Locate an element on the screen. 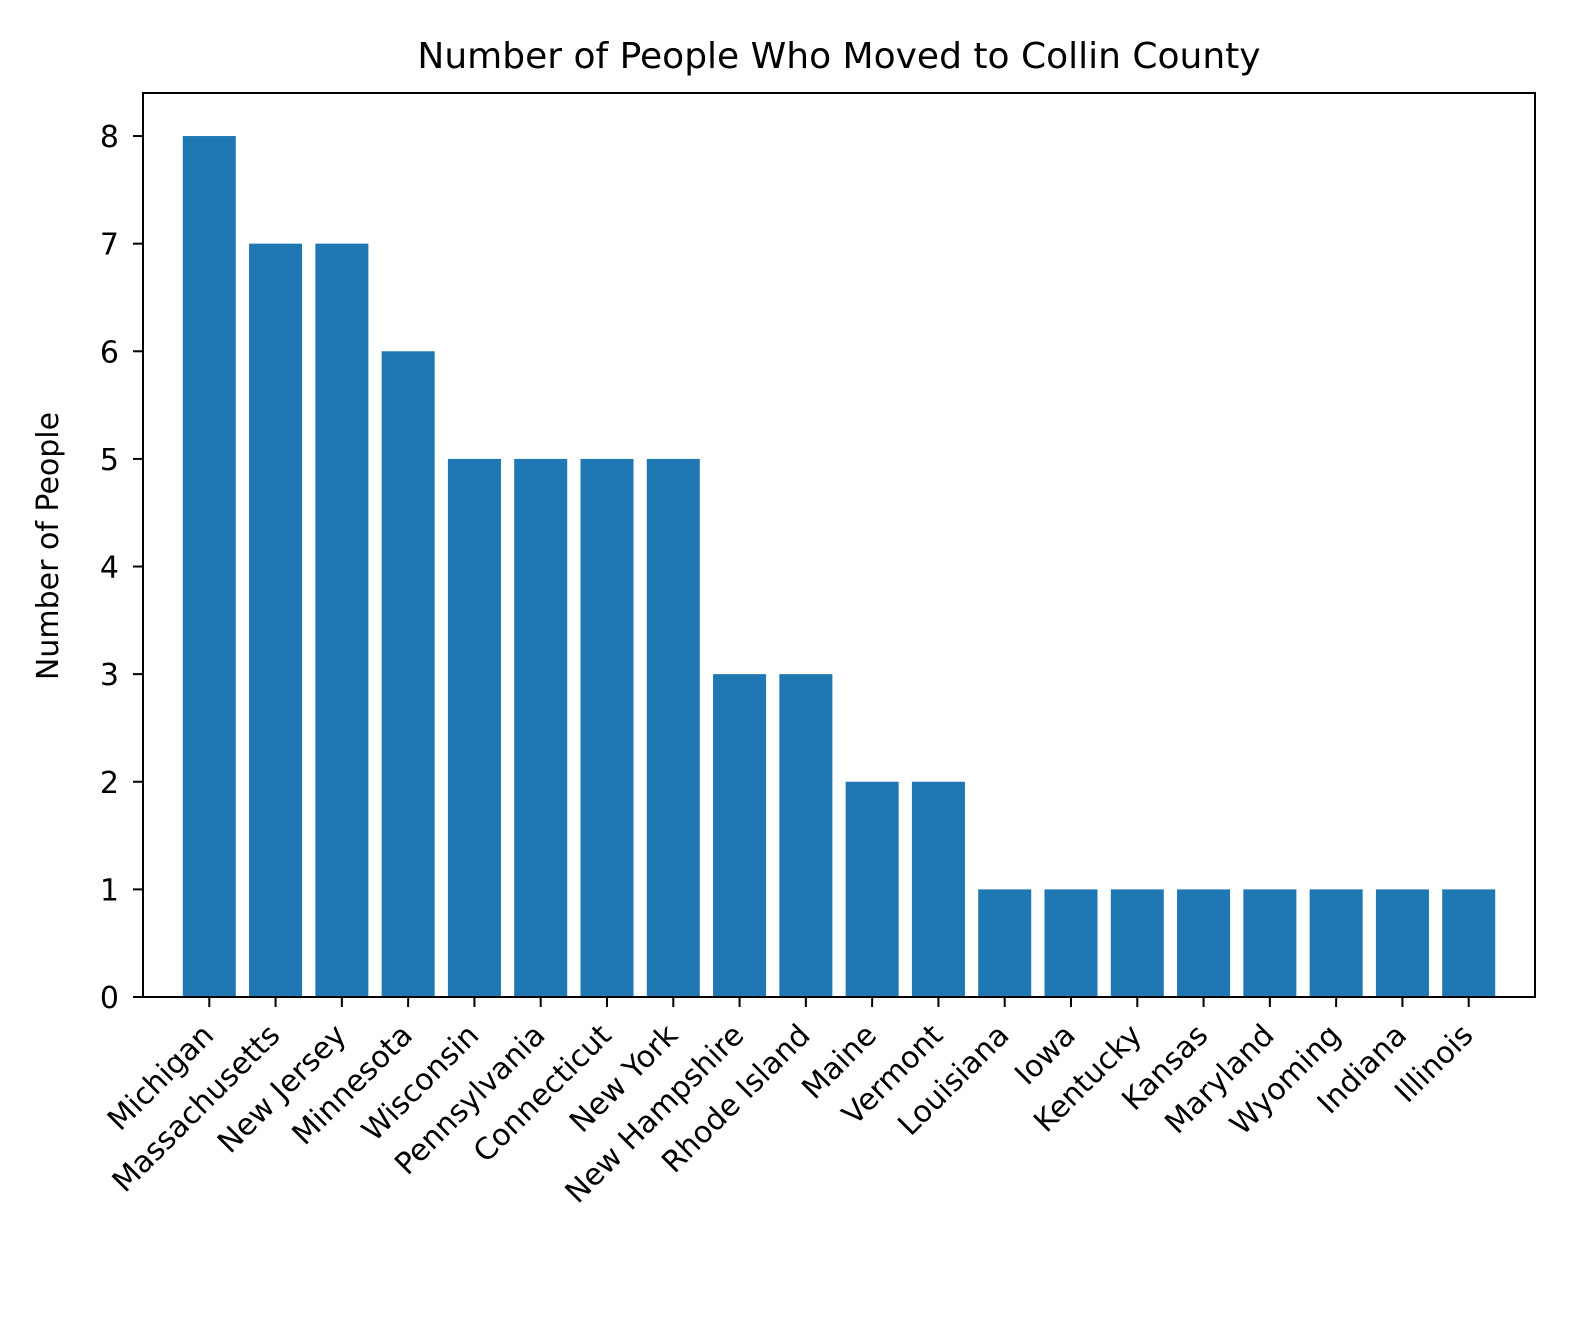  y-tick-label: 8 is located at coordinates (109, 137).